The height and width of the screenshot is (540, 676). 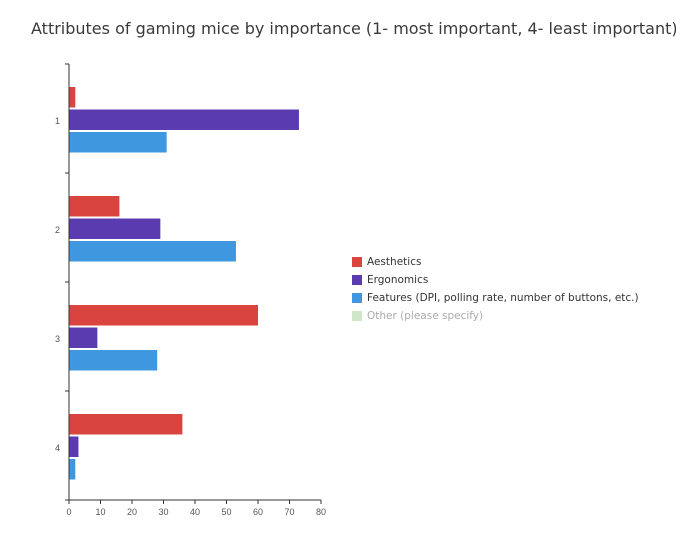 I want to click on legend-item: Ergonomics, so click(x=495, y=280).